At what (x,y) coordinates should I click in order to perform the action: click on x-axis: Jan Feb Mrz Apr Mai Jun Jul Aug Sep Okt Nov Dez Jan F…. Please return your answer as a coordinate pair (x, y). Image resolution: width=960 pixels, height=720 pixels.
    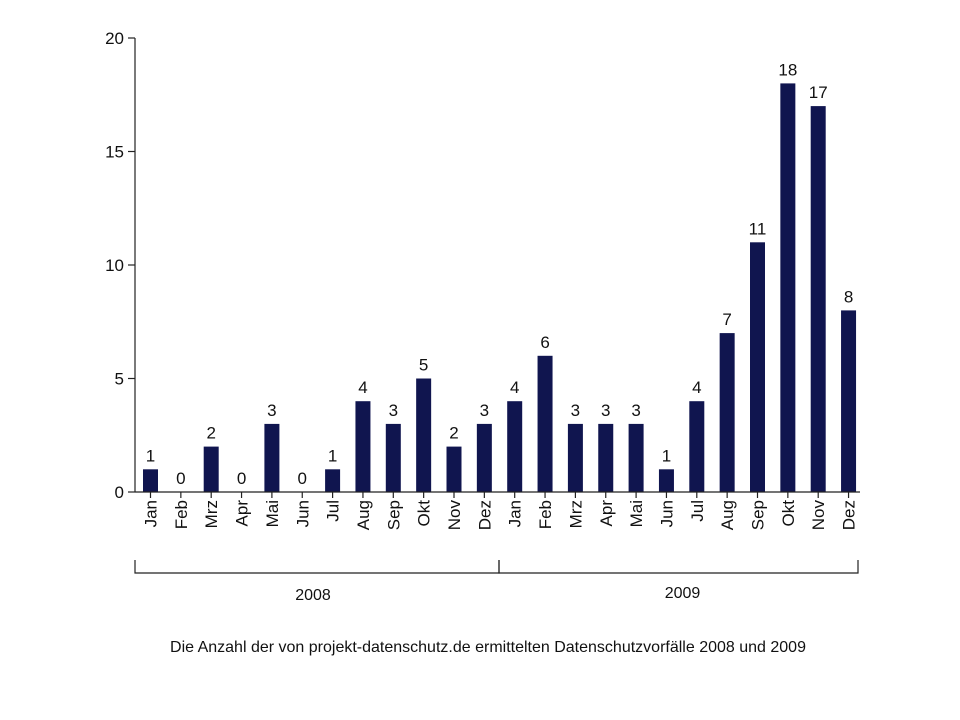
    Looking at the image, I should click on (497, 511).